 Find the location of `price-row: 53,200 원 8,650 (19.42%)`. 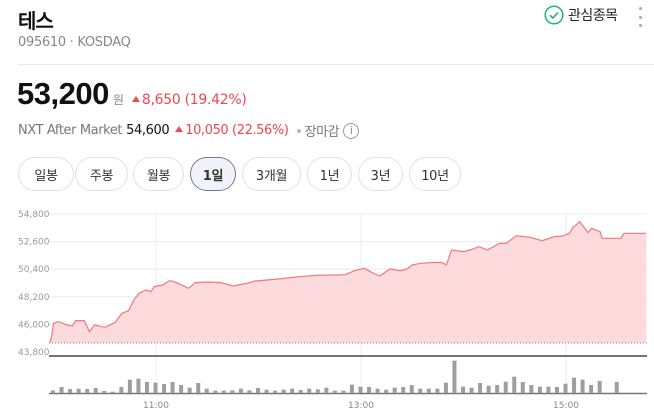

price-row: 53,200 원 8,650 (19.42%) is located at coordinates (132, 94).